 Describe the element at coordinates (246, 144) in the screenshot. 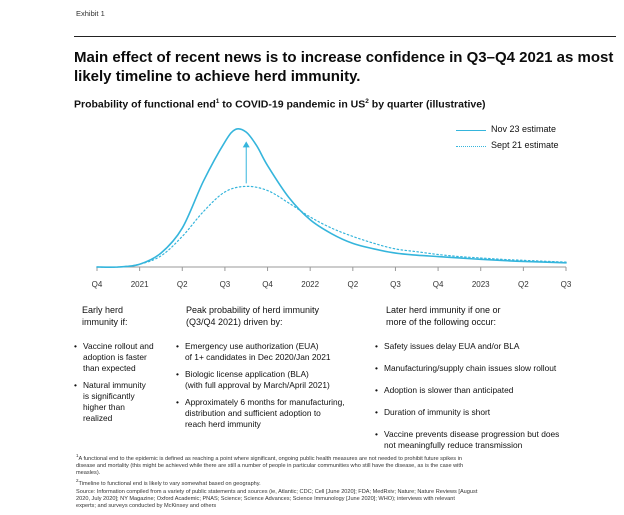

I see `shift-arrow-head` at that location.